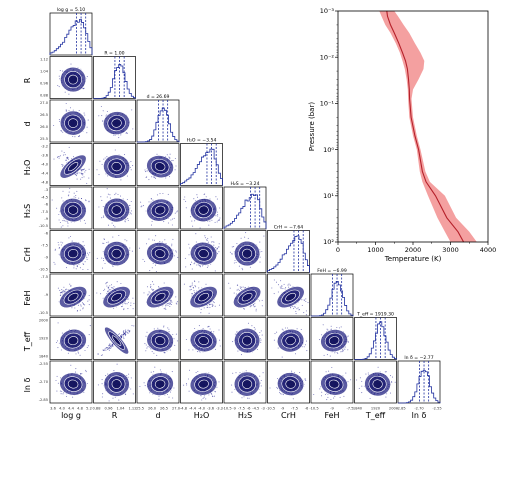 The width and height of the screenshot is (508, 478). What do you see at coordinates (332, 295) in the screenshot?
I see `histogram-panel-FeH` at bounding box center [332, 295].